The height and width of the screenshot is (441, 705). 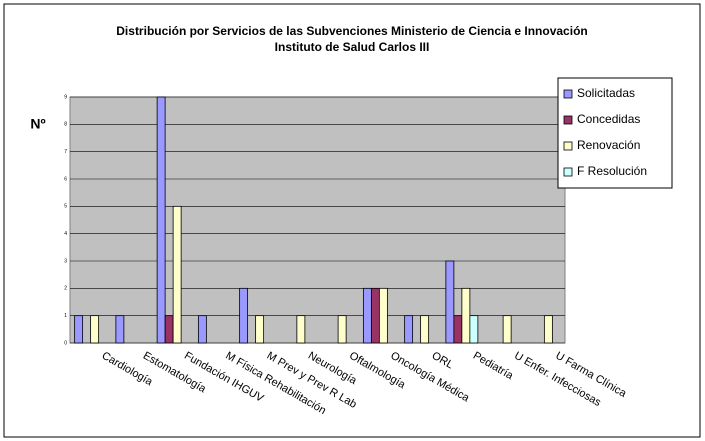 I want to click on legend-label: F Resolución, so click(x=612, y=171).